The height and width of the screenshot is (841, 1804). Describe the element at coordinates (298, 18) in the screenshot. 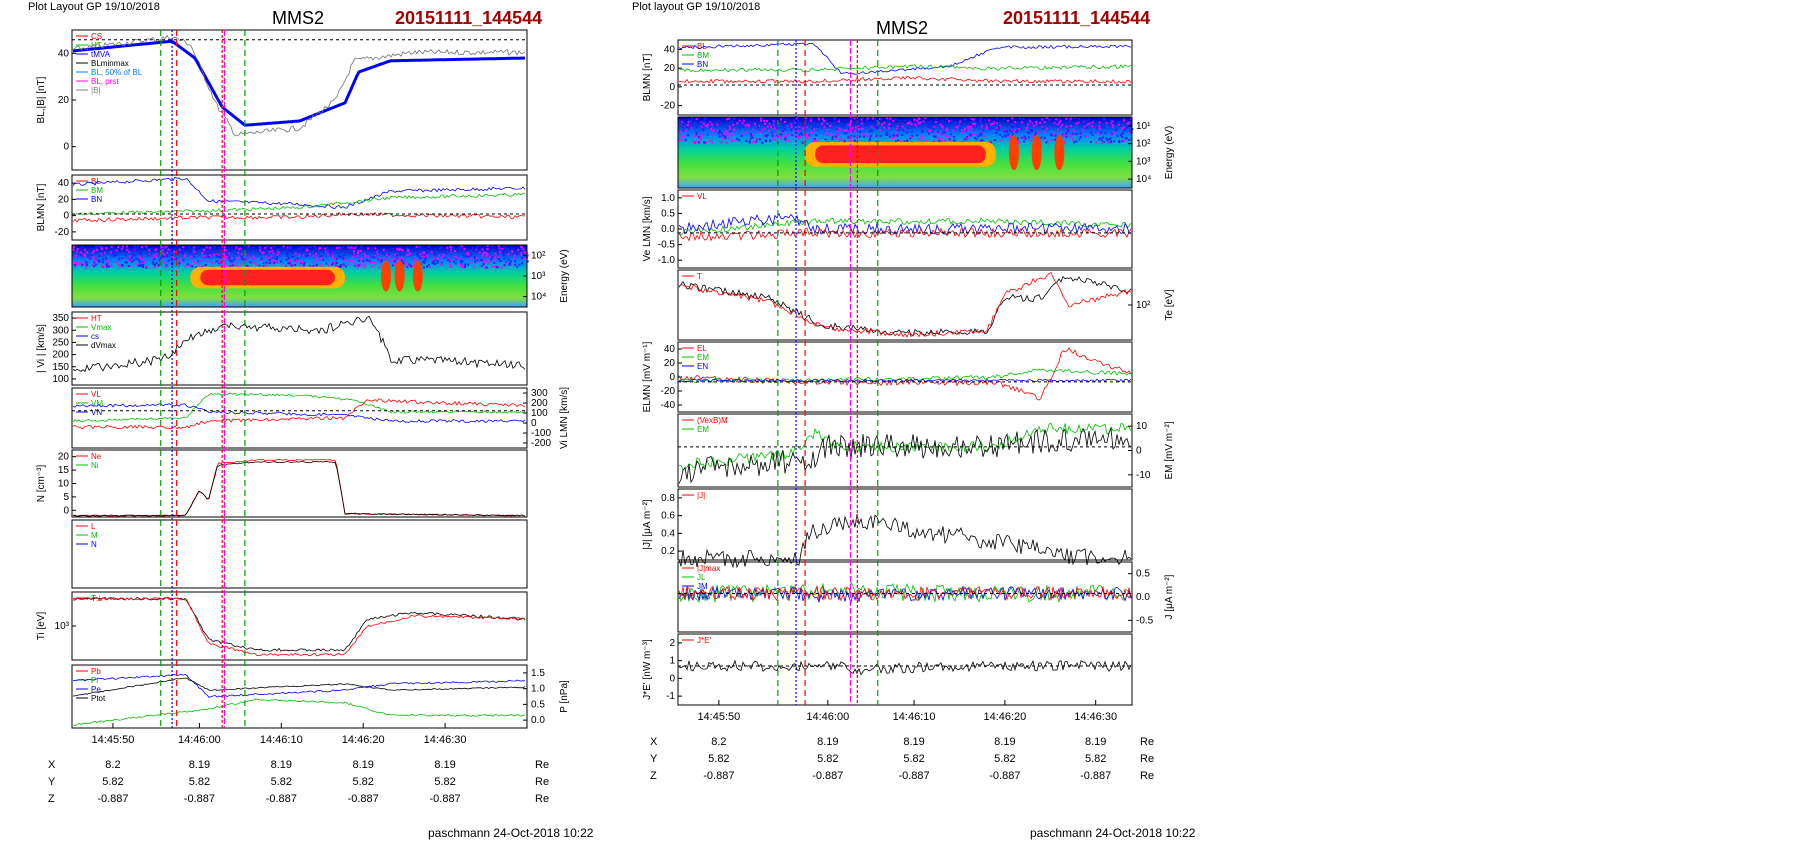

I see `left-spacecraft: MMS2` at that location.